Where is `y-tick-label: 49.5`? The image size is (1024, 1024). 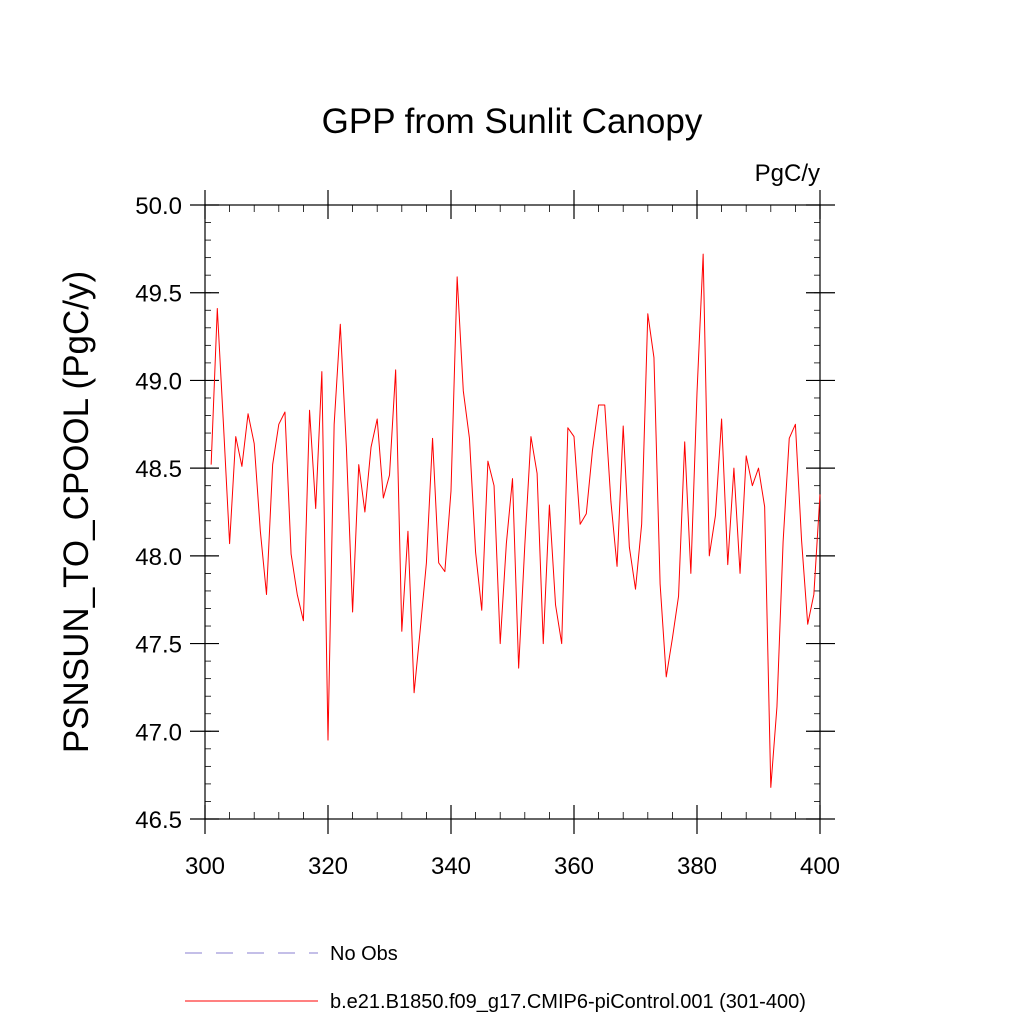
y-tick-label: 49.5 is located at coordinates (158, 294).